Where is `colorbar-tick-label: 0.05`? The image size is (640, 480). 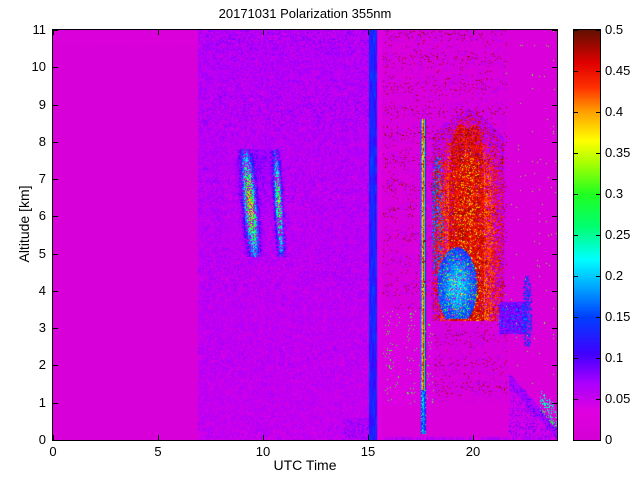
colorbar-tick-label: 0.05 is located at coordinates (618, 398).